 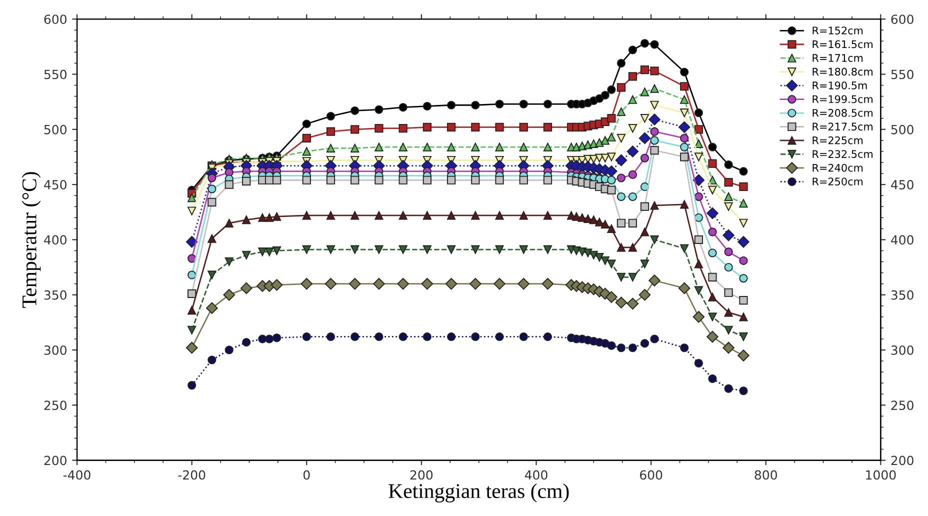 What do you see at coordinates (55, 350) in the screenshot?
I see `y-tick-label: 300` at bounding box center [55, 350].